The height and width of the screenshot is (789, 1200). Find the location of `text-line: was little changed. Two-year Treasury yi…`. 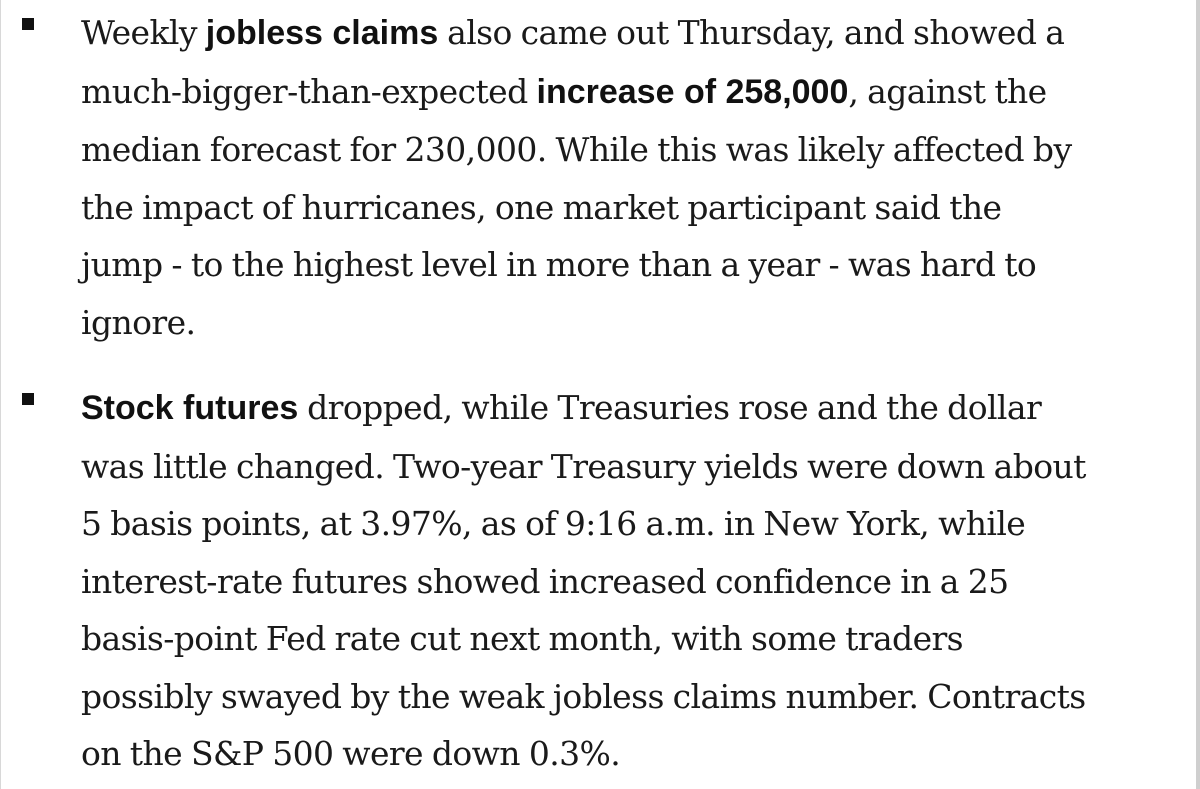

text-line: was little changed. Two-year Treasury yi… is located at coordinates (583, 466).